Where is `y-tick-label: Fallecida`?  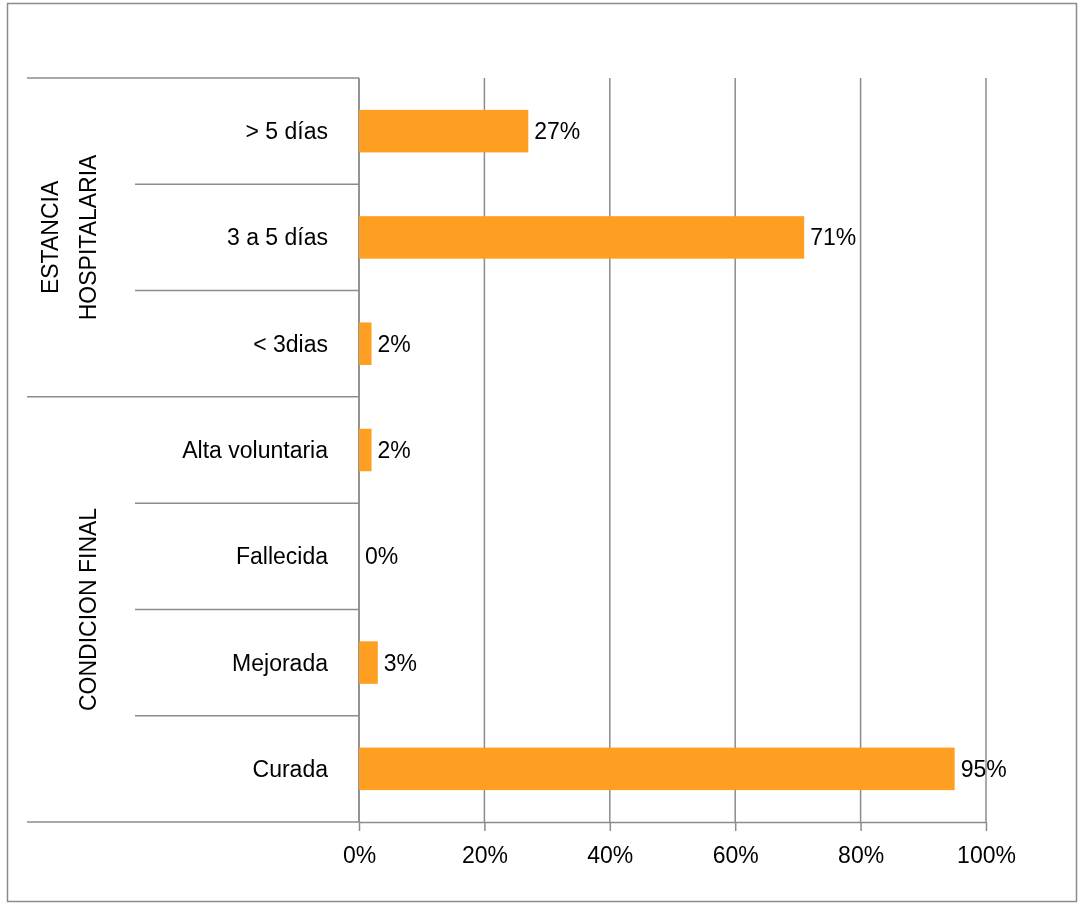
y-tick-label: Fallecida is located at coordinates (282, 556).